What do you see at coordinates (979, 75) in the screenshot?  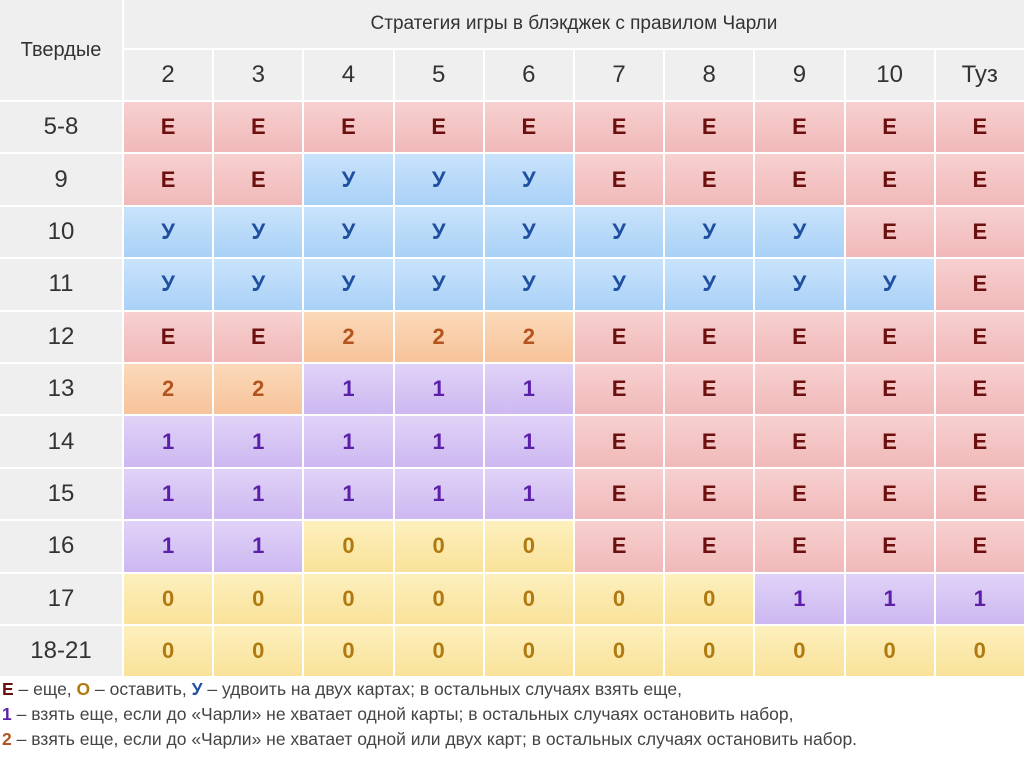 I see `column-header: Туз` at bounding box center [979, 75].